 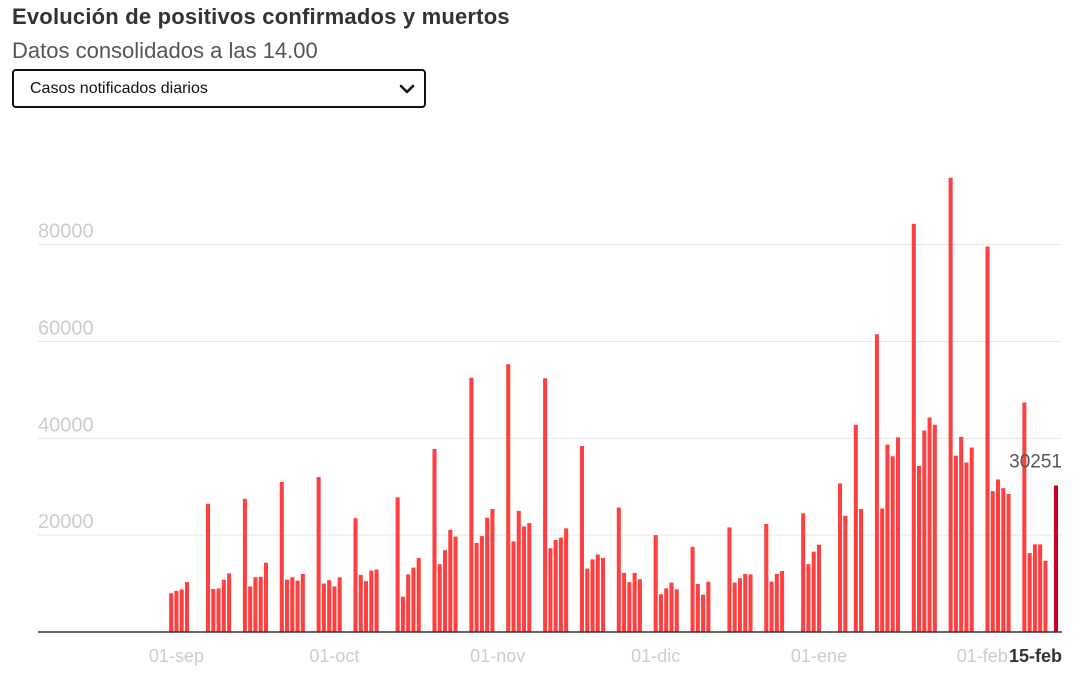 I want to click on metric-select: Casos notificados diarios, so click(x=219, y=88).